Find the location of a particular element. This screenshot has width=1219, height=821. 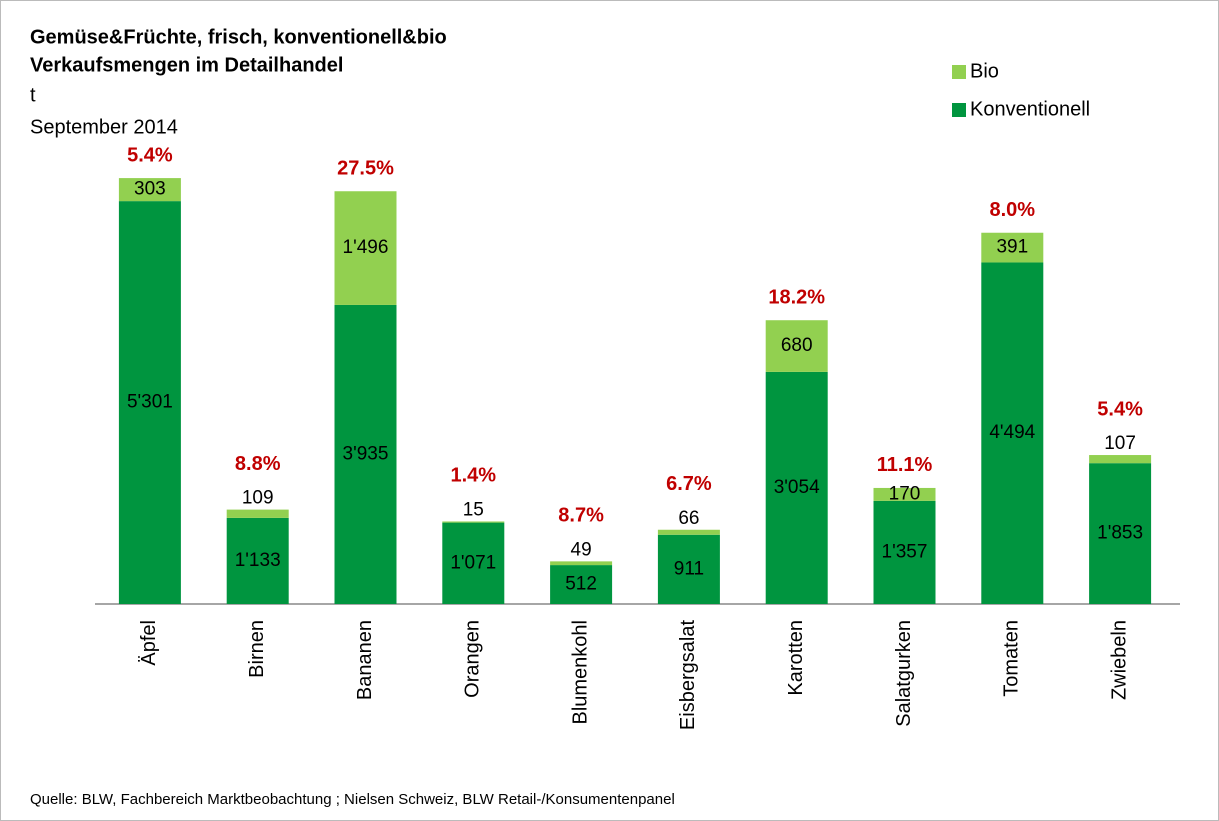

share-label: 11.1% is located at coordinates (905, 465).